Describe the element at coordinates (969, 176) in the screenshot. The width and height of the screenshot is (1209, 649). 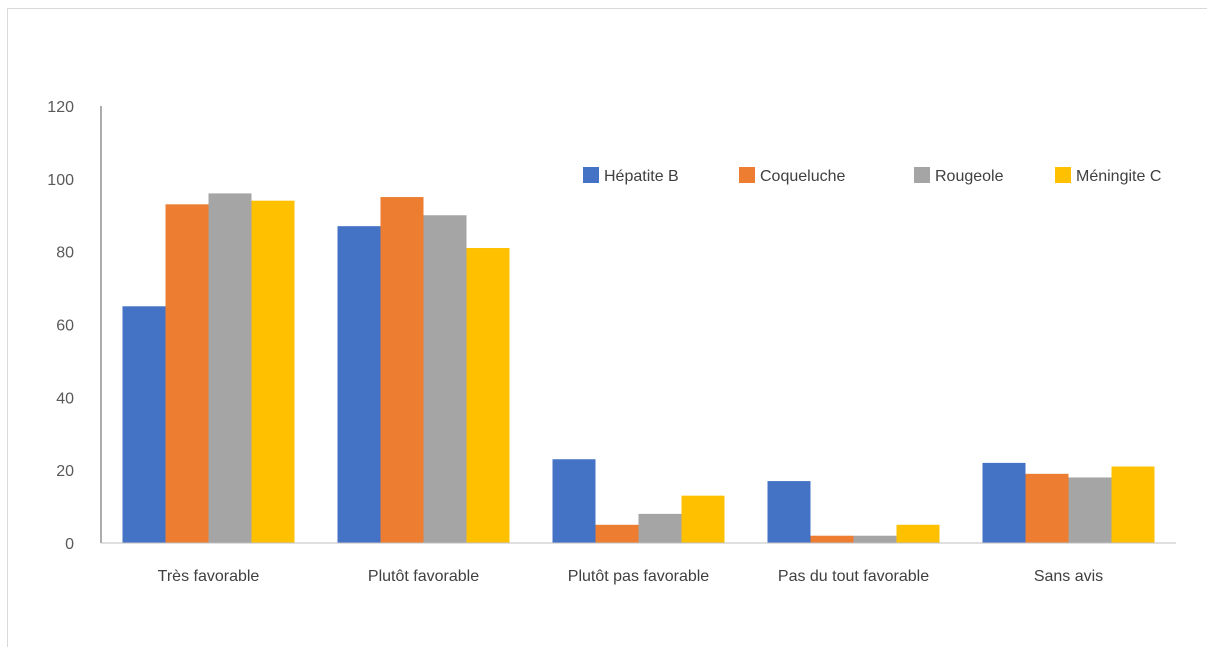
I see `legend-label: Rougeole` at that location.